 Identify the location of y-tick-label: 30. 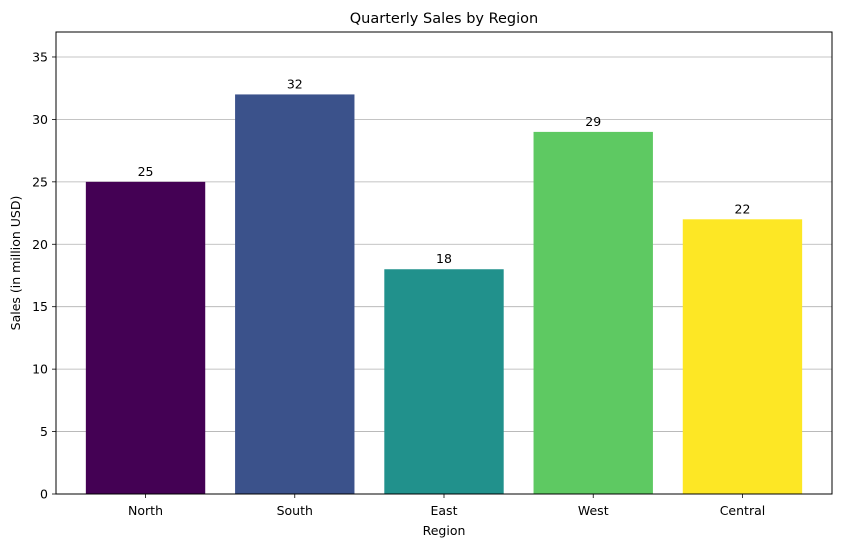
(40, 119).